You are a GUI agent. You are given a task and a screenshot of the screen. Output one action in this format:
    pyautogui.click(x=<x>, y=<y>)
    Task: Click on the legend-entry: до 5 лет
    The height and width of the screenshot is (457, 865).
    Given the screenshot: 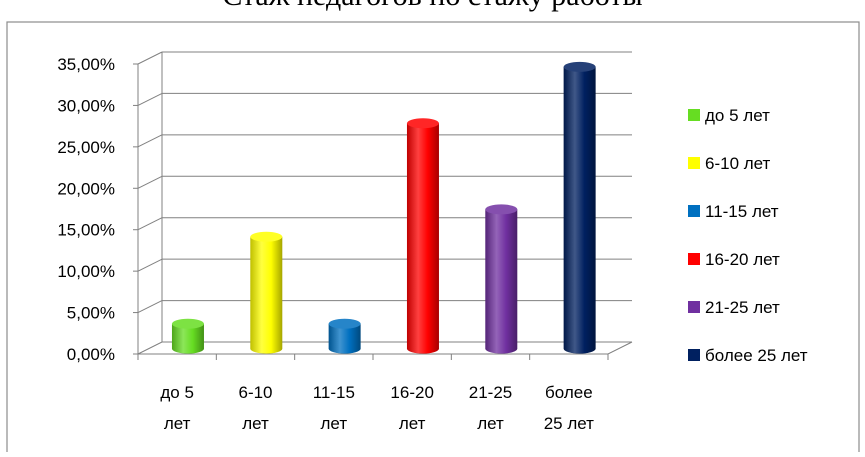 What is the action you would take?
    pyautogui.click(x=729, y=115)
    